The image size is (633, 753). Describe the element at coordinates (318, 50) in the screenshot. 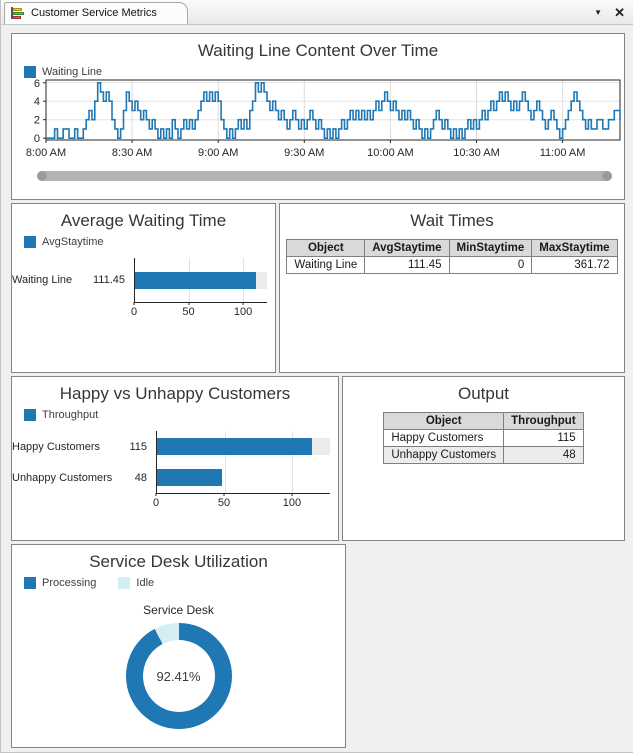

I see `chart-title: Waiting Line Content Over Time` at that location.